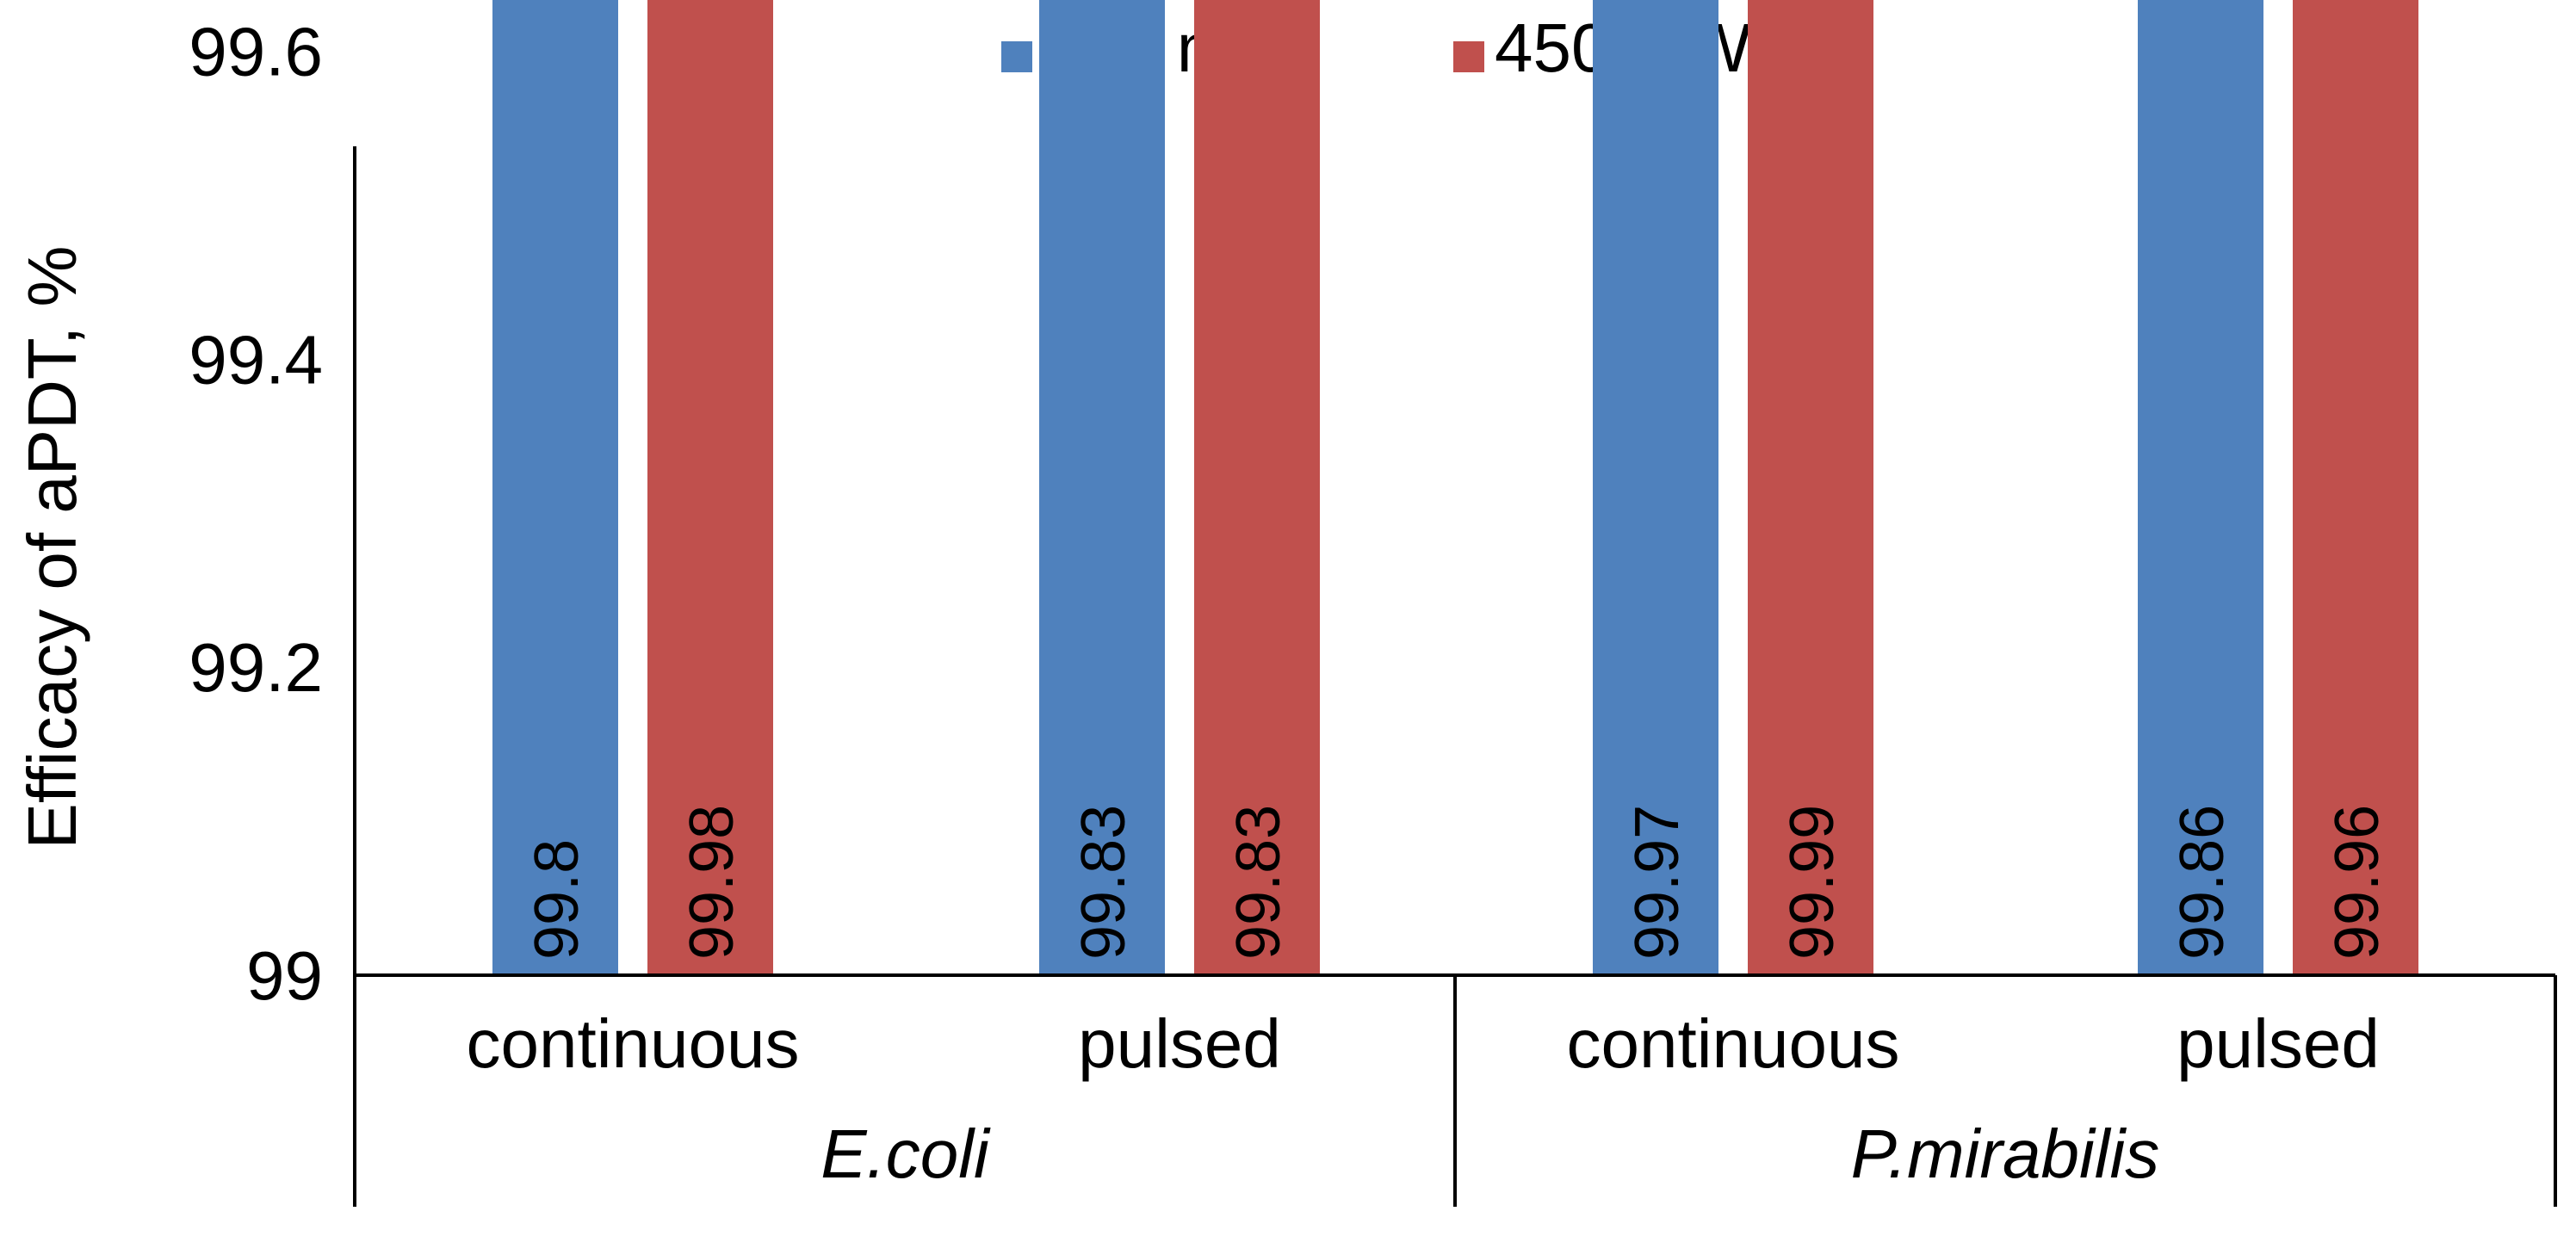 The image size is (2576, 1236). I want to click on data-label-300mw: 99.83, so click(1103, 882).